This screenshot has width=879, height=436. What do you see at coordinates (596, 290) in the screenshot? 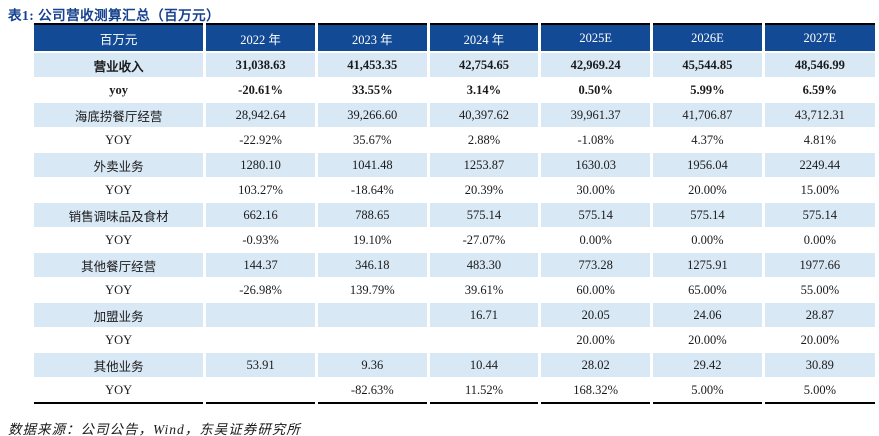
I see `value-cell: 60.00%` at bounding box center [596, 290].